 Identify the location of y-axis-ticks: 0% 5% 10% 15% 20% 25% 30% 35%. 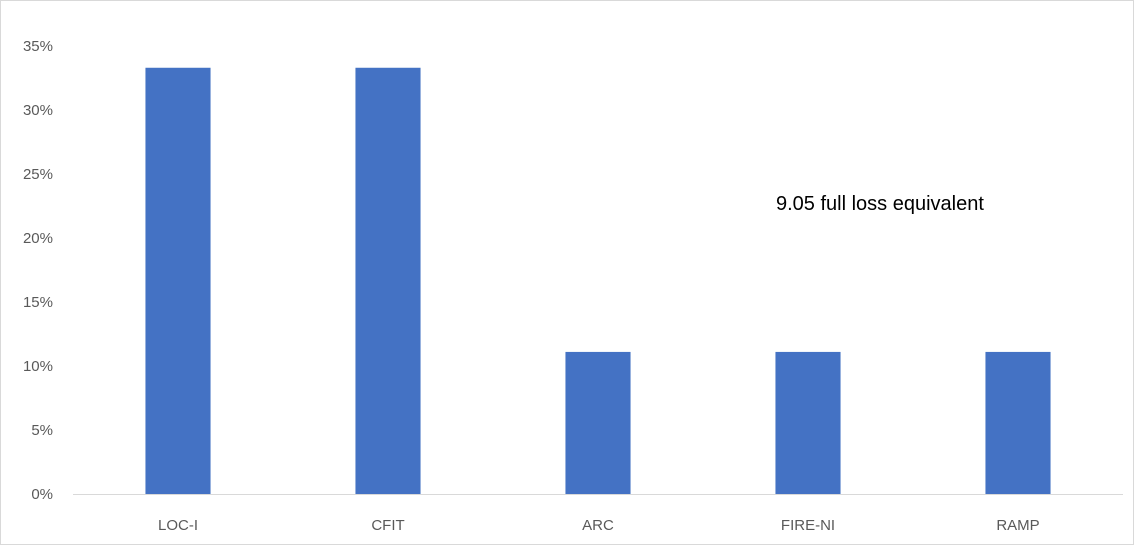
(38, 270).